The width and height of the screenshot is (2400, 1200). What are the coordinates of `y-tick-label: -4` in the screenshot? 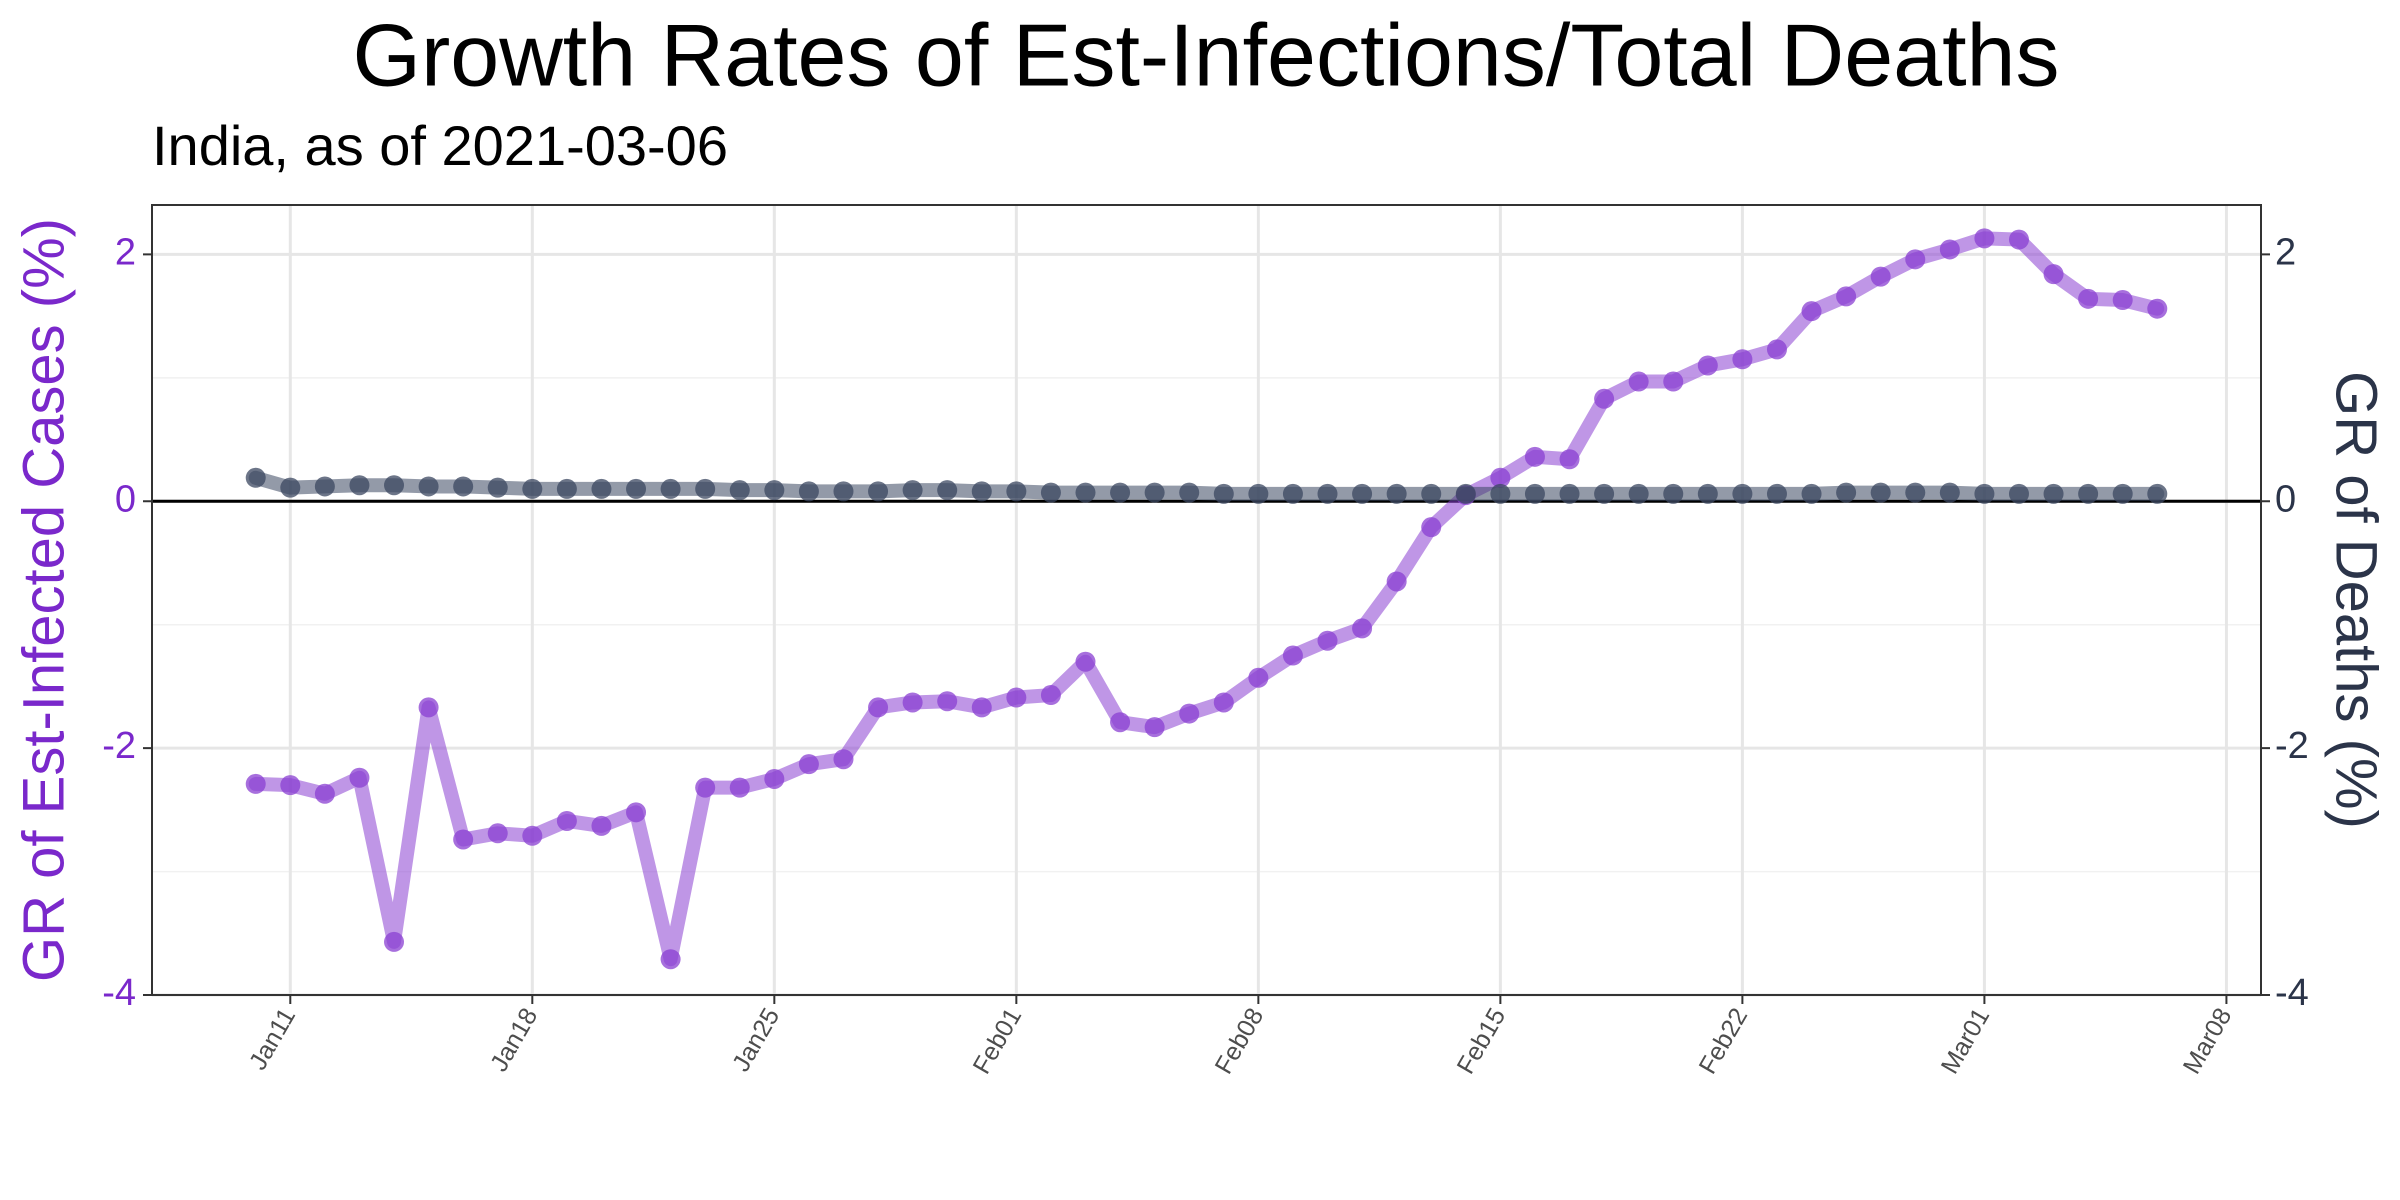 It's located at (119, 993).